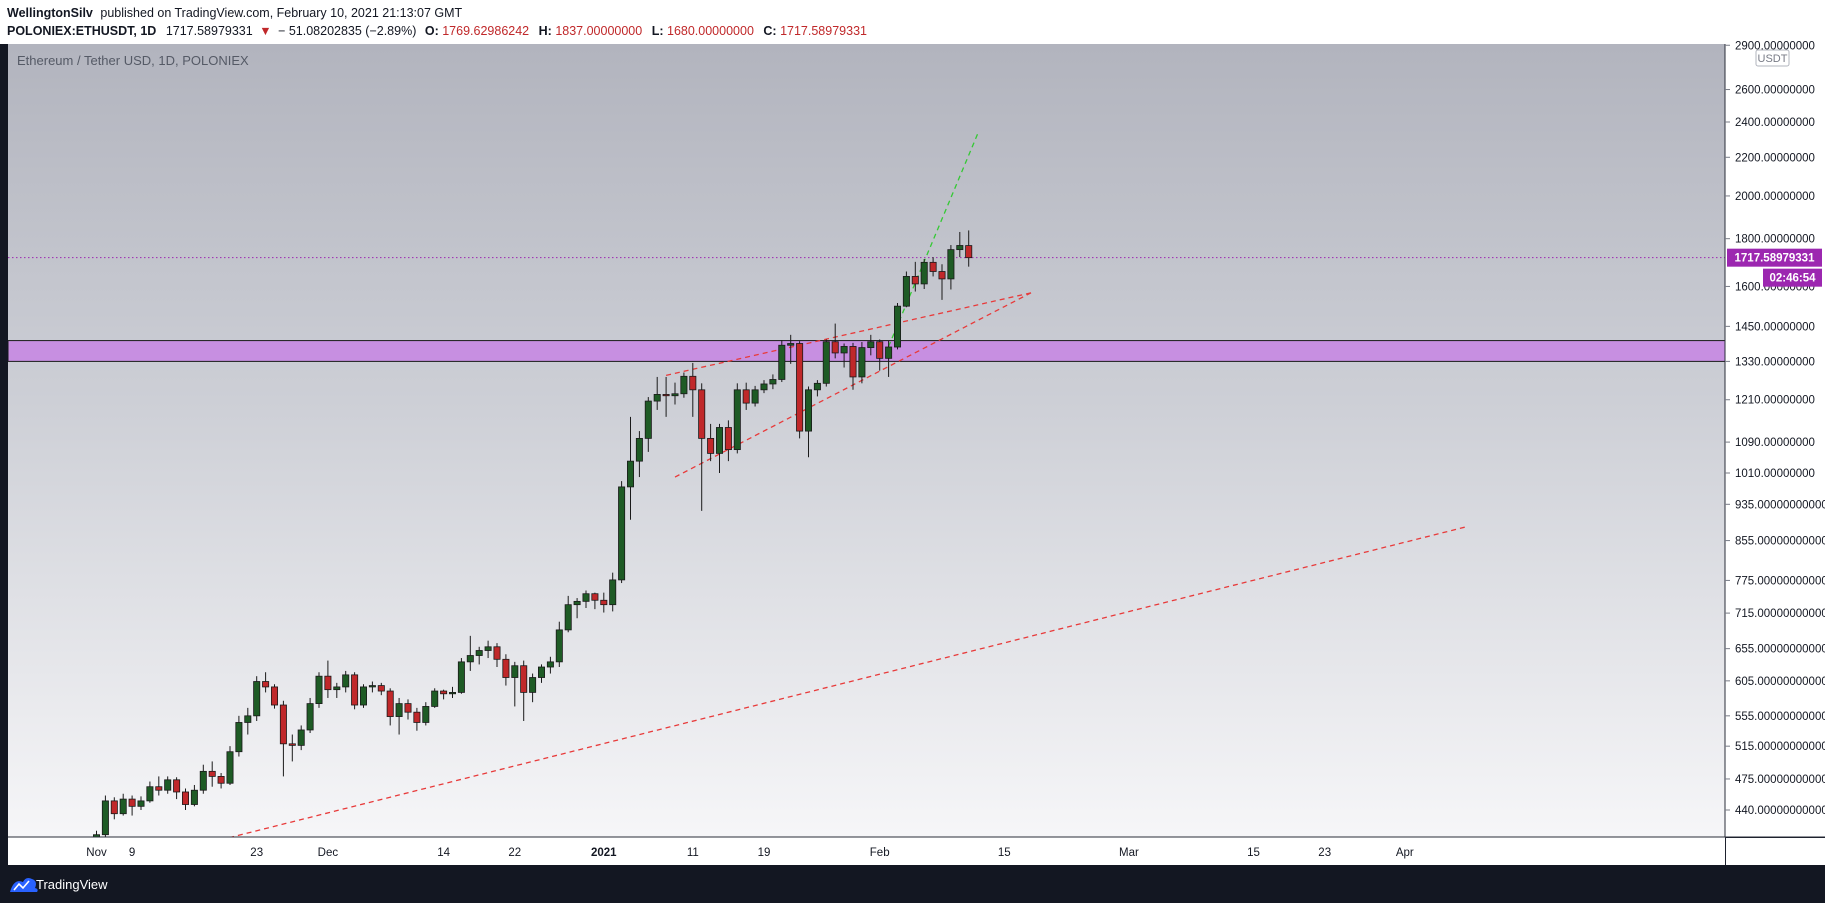 This screenshot has height=903, width=1825. I want to click on currency-label: USDT, so click(1773, 59).